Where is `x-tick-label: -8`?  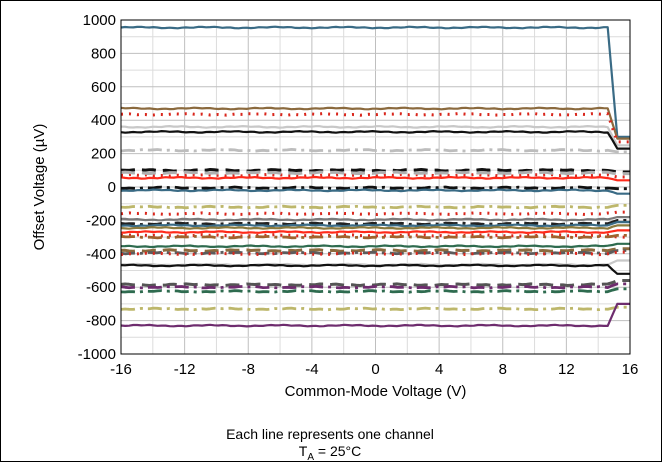
x-tick-label: -8 is located at coordinates (248, 369).